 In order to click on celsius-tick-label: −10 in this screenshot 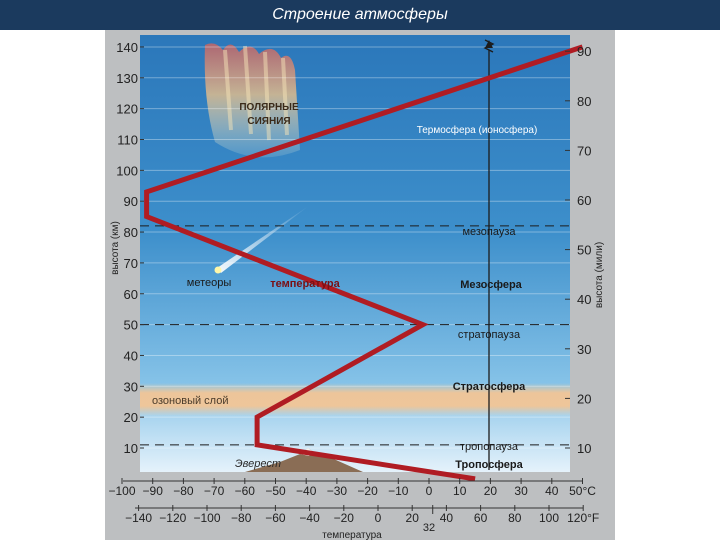, I will do `click(398, 491)`.